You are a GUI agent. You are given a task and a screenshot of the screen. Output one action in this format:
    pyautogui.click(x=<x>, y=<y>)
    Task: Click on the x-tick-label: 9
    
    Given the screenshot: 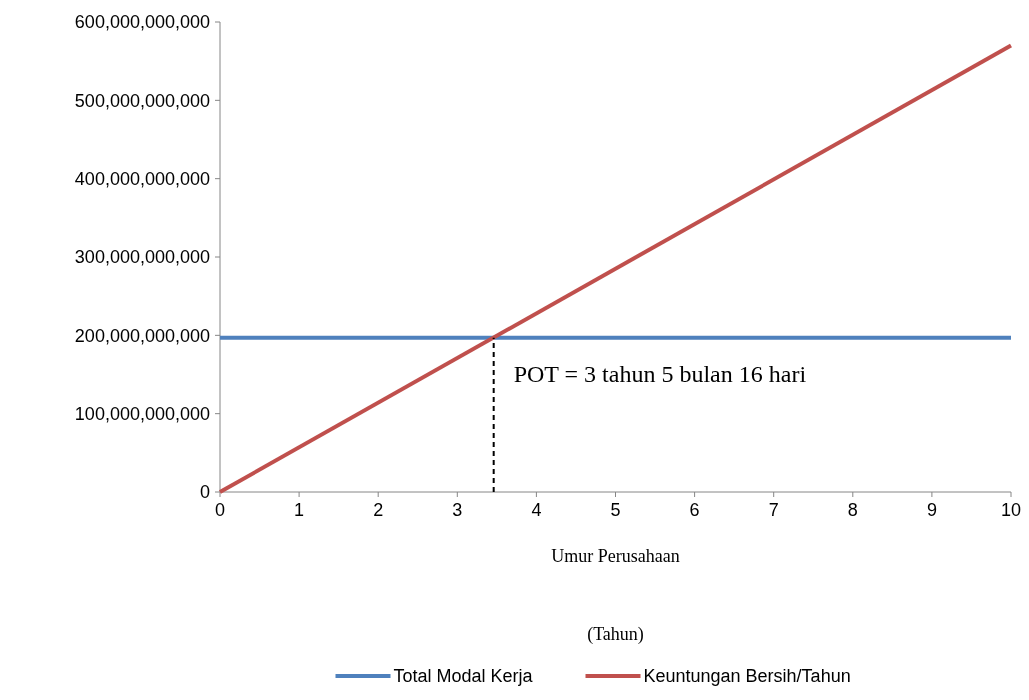 What is the action you would take?
    pyautogui.click(x=931, y=510)
    